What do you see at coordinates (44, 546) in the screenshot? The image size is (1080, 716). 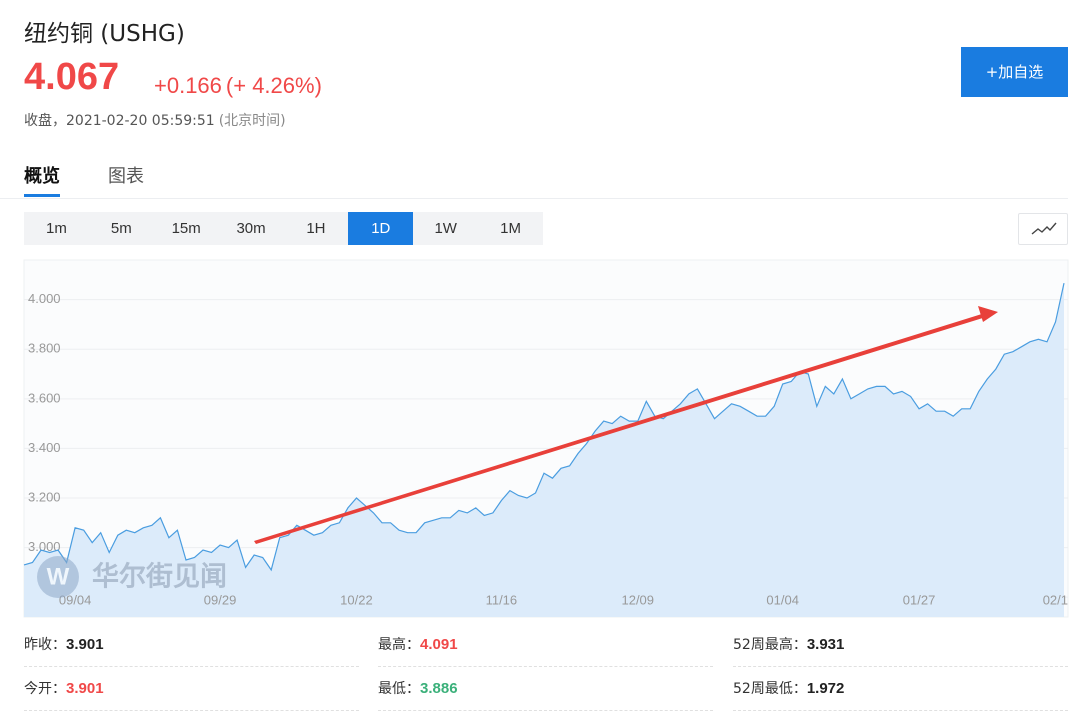 I see `y-tick-label: 3.000` at bounding box center [44, 546].